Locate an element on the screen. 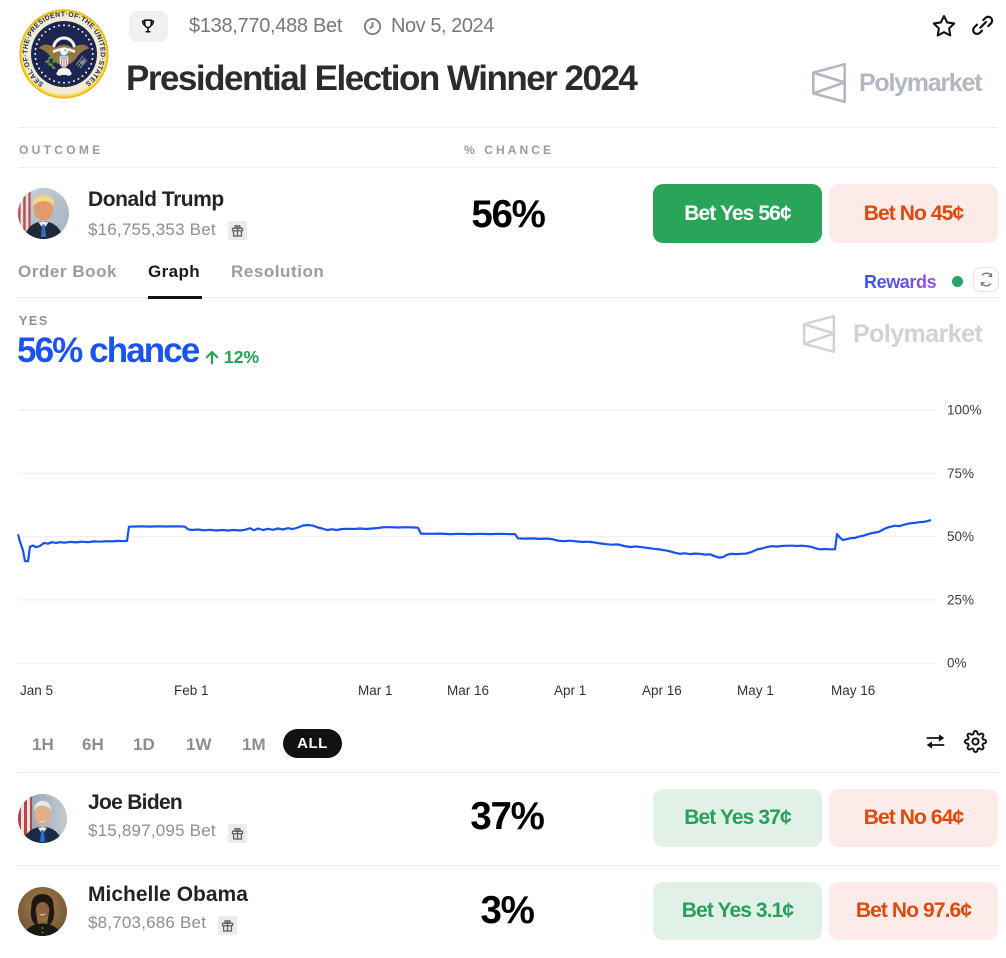 This screenshot has height=958, width=1006. svg-text: 75% is located at coordinates (960, 473).